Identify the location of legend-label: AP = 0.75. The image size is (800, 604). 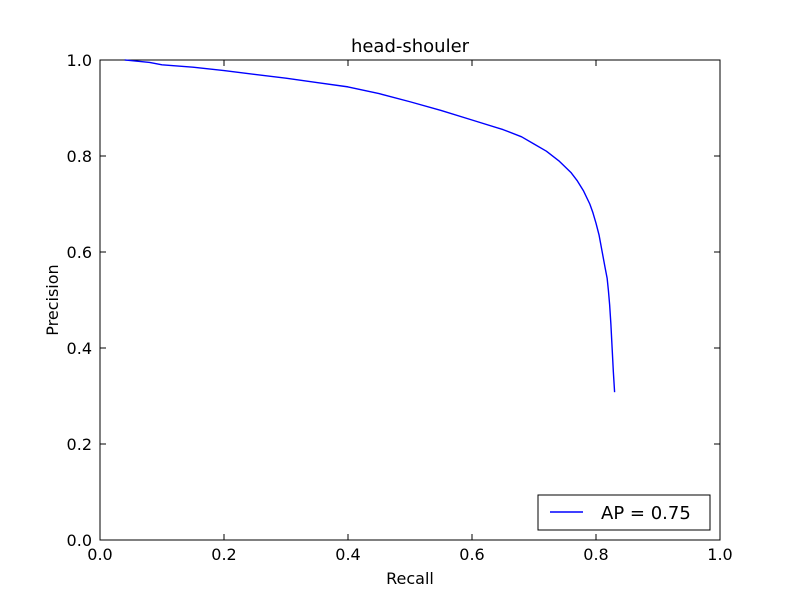
(646, 513).